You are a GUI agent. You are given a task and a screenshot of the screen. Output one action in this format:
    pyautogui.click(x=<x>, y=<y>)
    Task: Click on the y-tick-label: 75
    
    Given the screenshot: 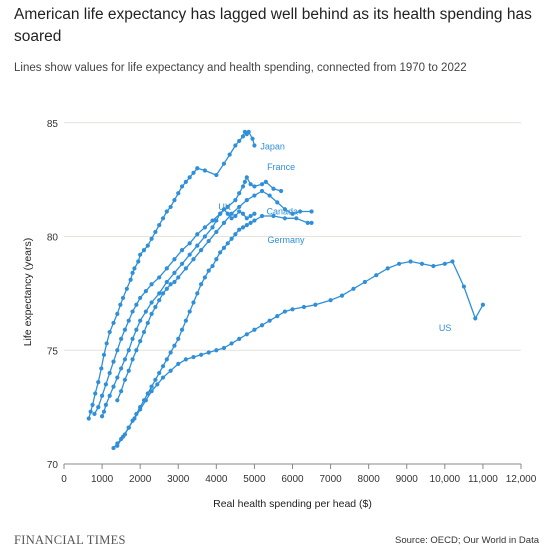 What is the action you would take?
    pyautogui.click(x=53, y=351)
    